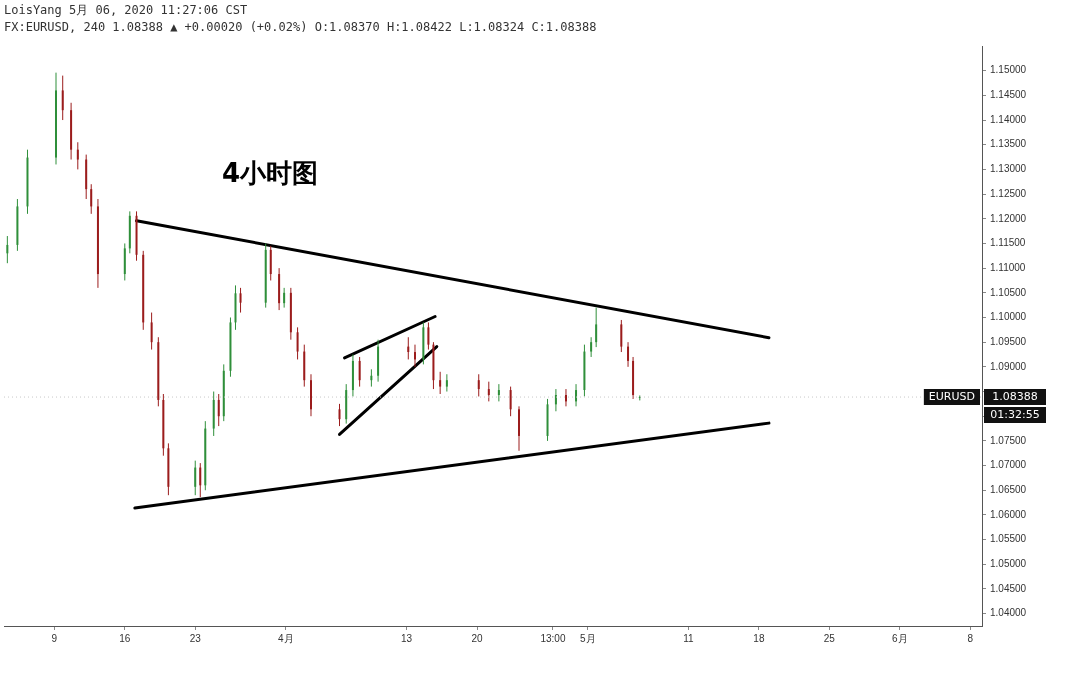 Image resolution: width=1080 pixels, height=685 pixels. Describe the element at coordinates (1008, 144) in the screenshot. I see `y-tick-label: 1.13500` at that location.